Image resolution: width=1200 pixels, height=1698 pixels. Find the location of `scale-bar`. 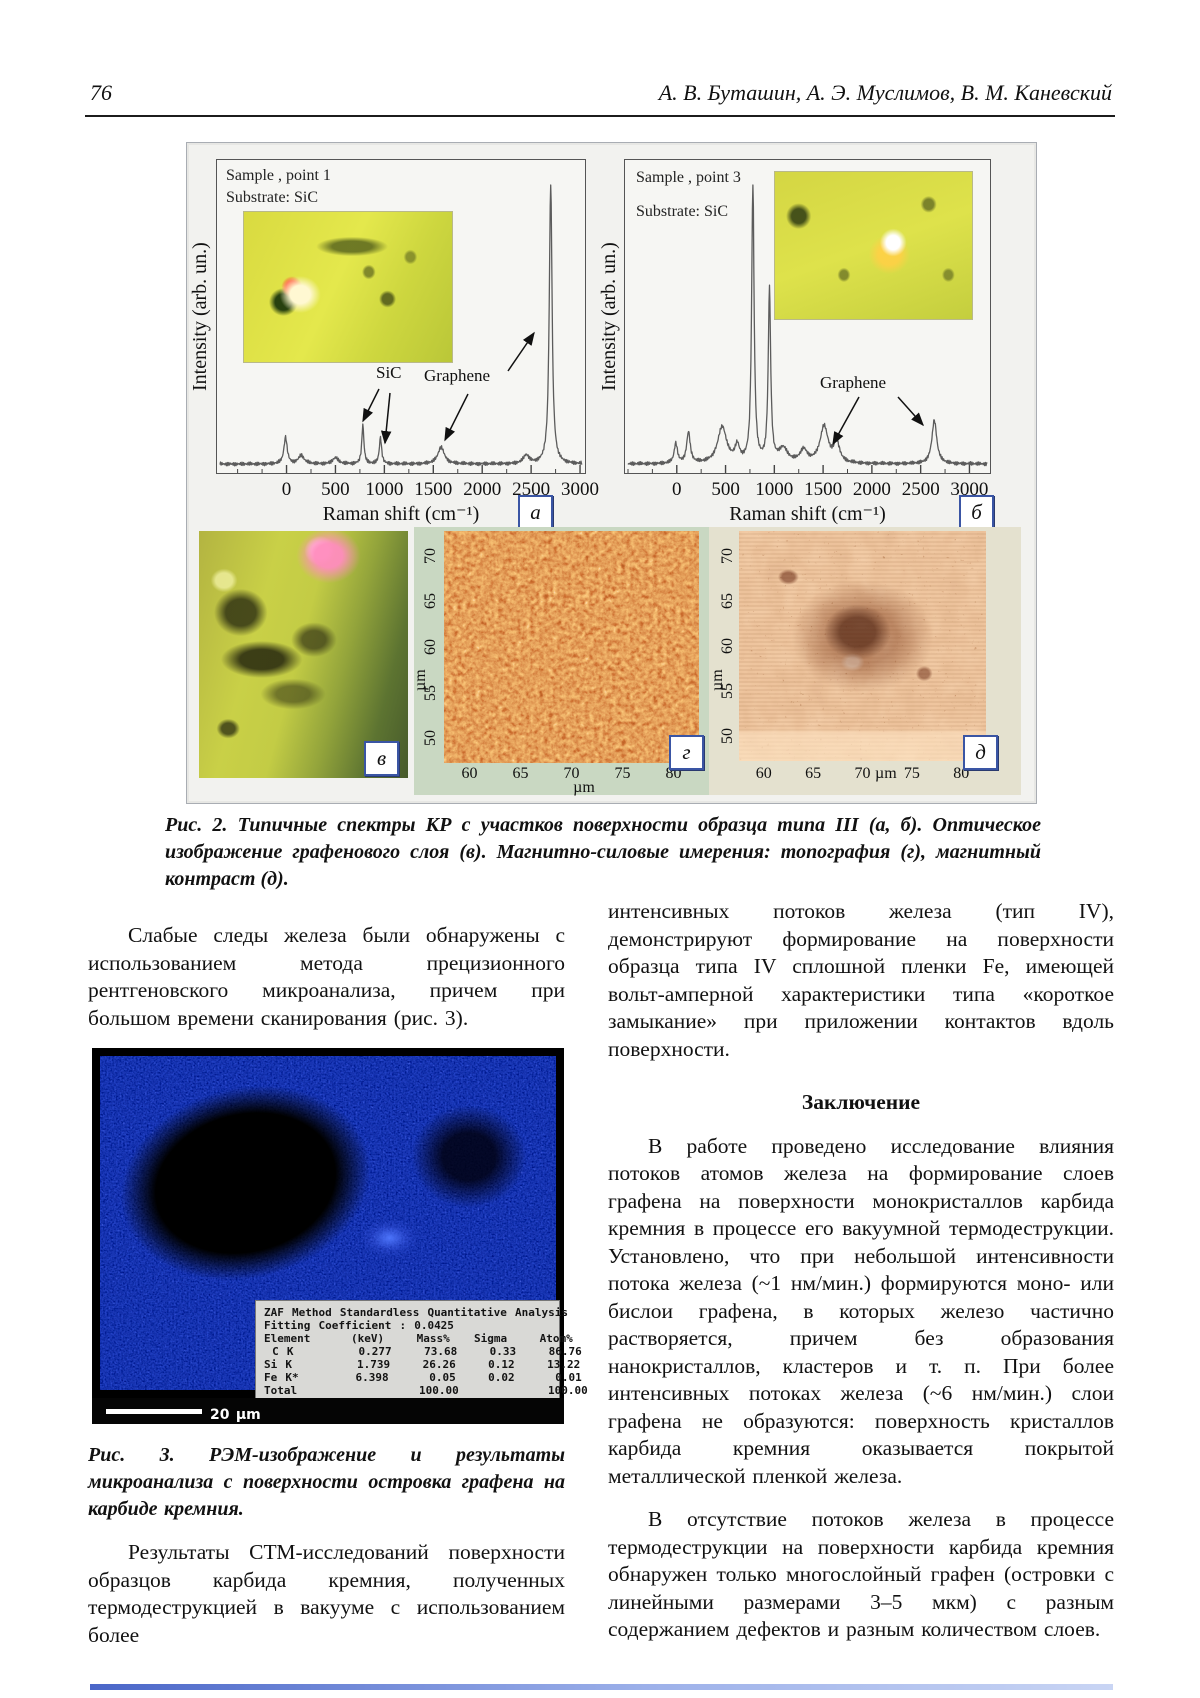

scale-bar is located at coordinates (154, 1411).